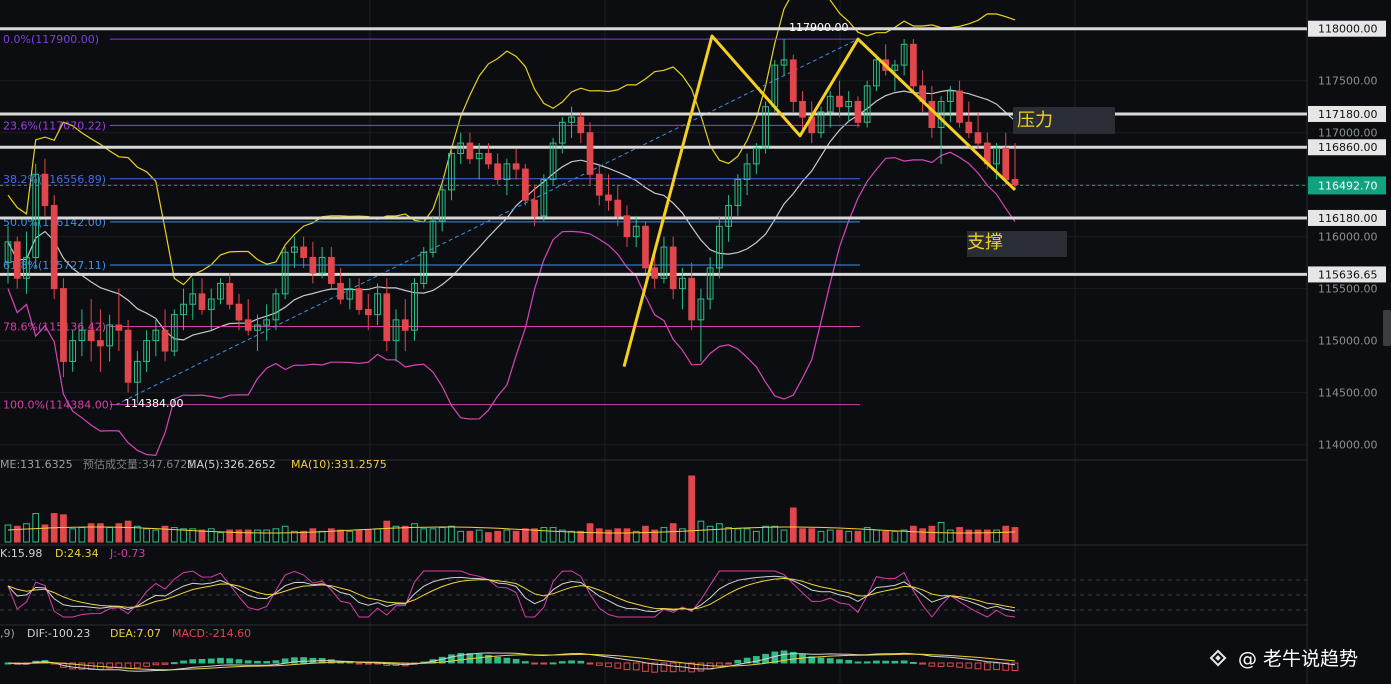 This screenshot has height=684, width=1391. What do you see at coordinates (51, 39) in the screenshot?
I see `fib-label-0: 0.0%(117900.00)` at bounding box center [51, 39].